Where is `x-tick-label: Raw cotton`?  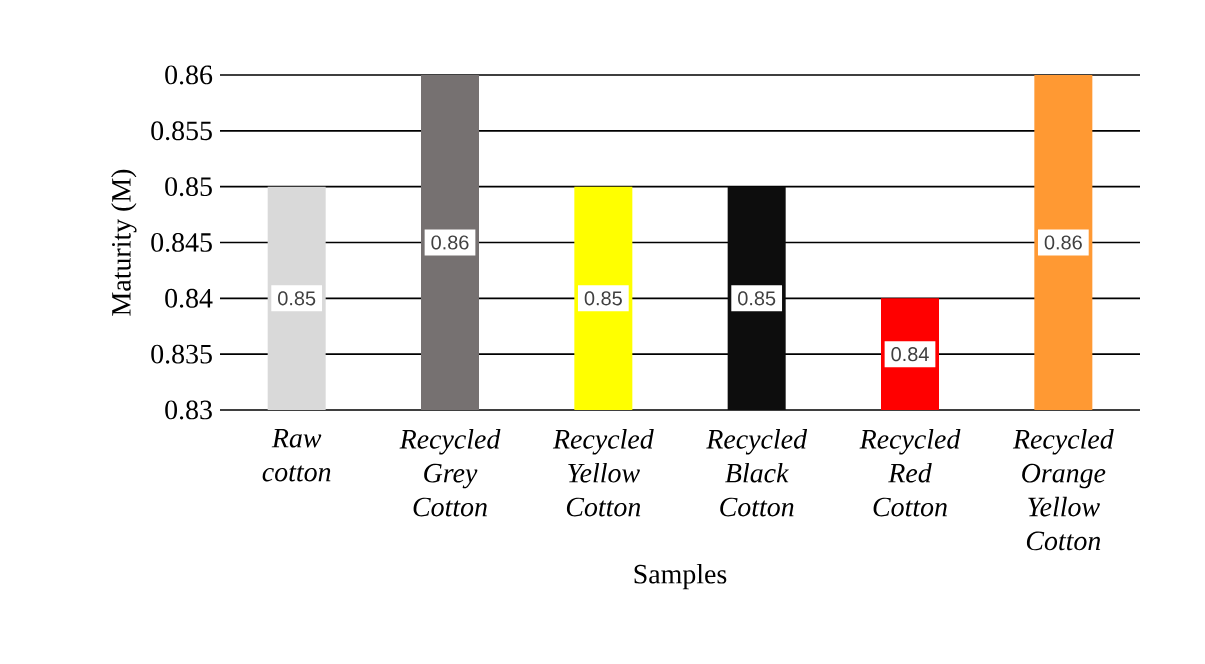 x-tick-label: Raw cotton is located at coordinates (296, 455).